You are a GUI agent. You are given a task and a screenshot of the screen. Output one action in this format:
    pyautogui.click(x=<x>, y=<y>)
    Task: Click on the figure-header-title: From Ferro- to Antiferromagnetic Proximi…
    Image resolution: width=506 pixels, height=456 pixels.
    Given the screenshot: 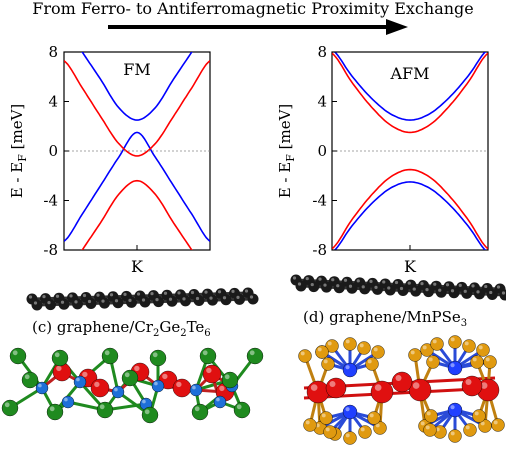 What is the action you would take?
    pyautogui.click(x=253, y=9)
    